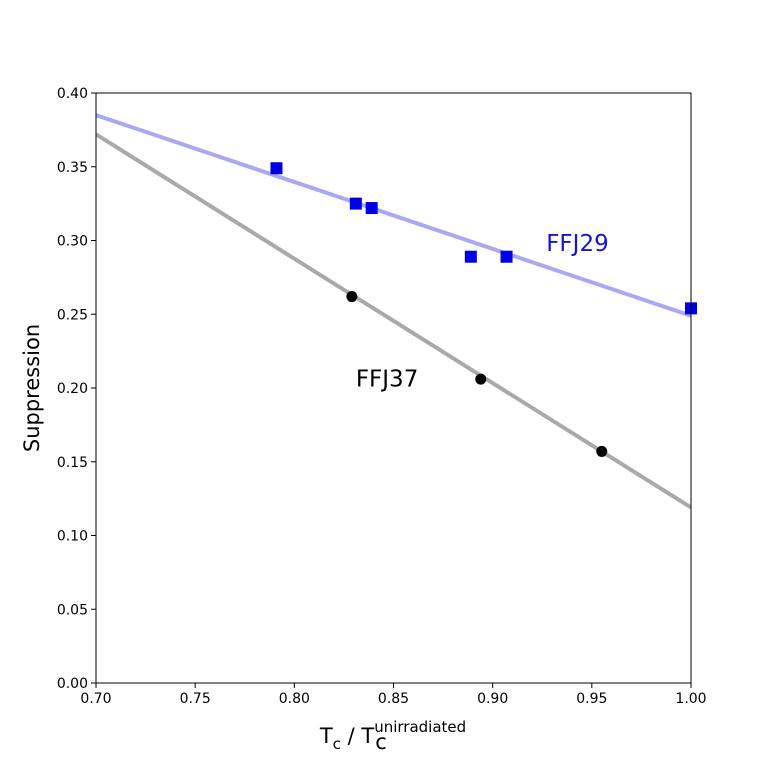 Image resolution: width=768 pixels, height=768 pixels. Describe the element at coordinates (72, 463) in the screenshot. I see `y-tick-label: 0.15` at that location.